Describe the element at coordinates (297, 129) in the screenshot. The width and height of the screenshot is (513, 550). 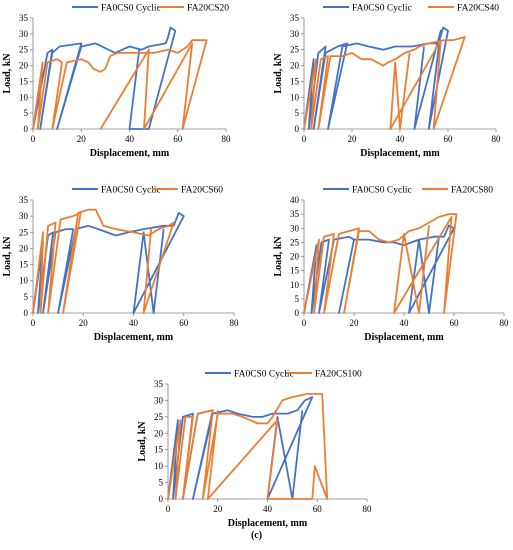
I see `panel-2-y-tick-label: 0` at that location.